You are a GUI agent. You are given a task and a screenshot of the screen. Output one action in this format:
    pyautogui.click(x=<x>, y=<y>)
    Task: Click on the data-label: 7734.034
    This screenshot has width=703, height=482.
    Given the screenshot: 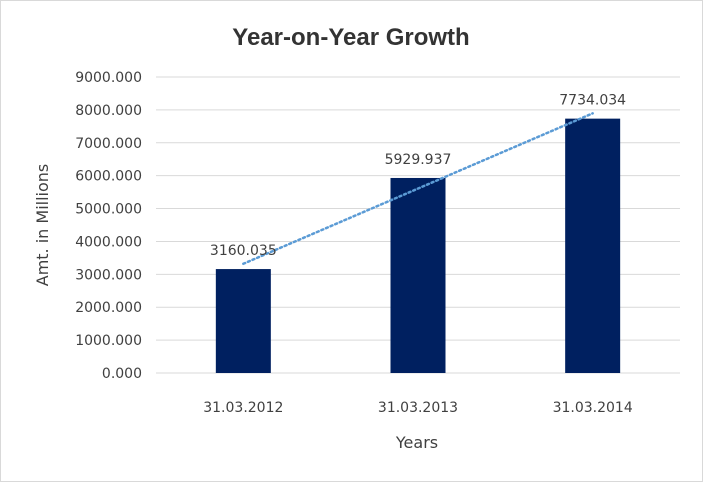 What is the action you would take?
    pyautogui.click(x=592, y=101)
    